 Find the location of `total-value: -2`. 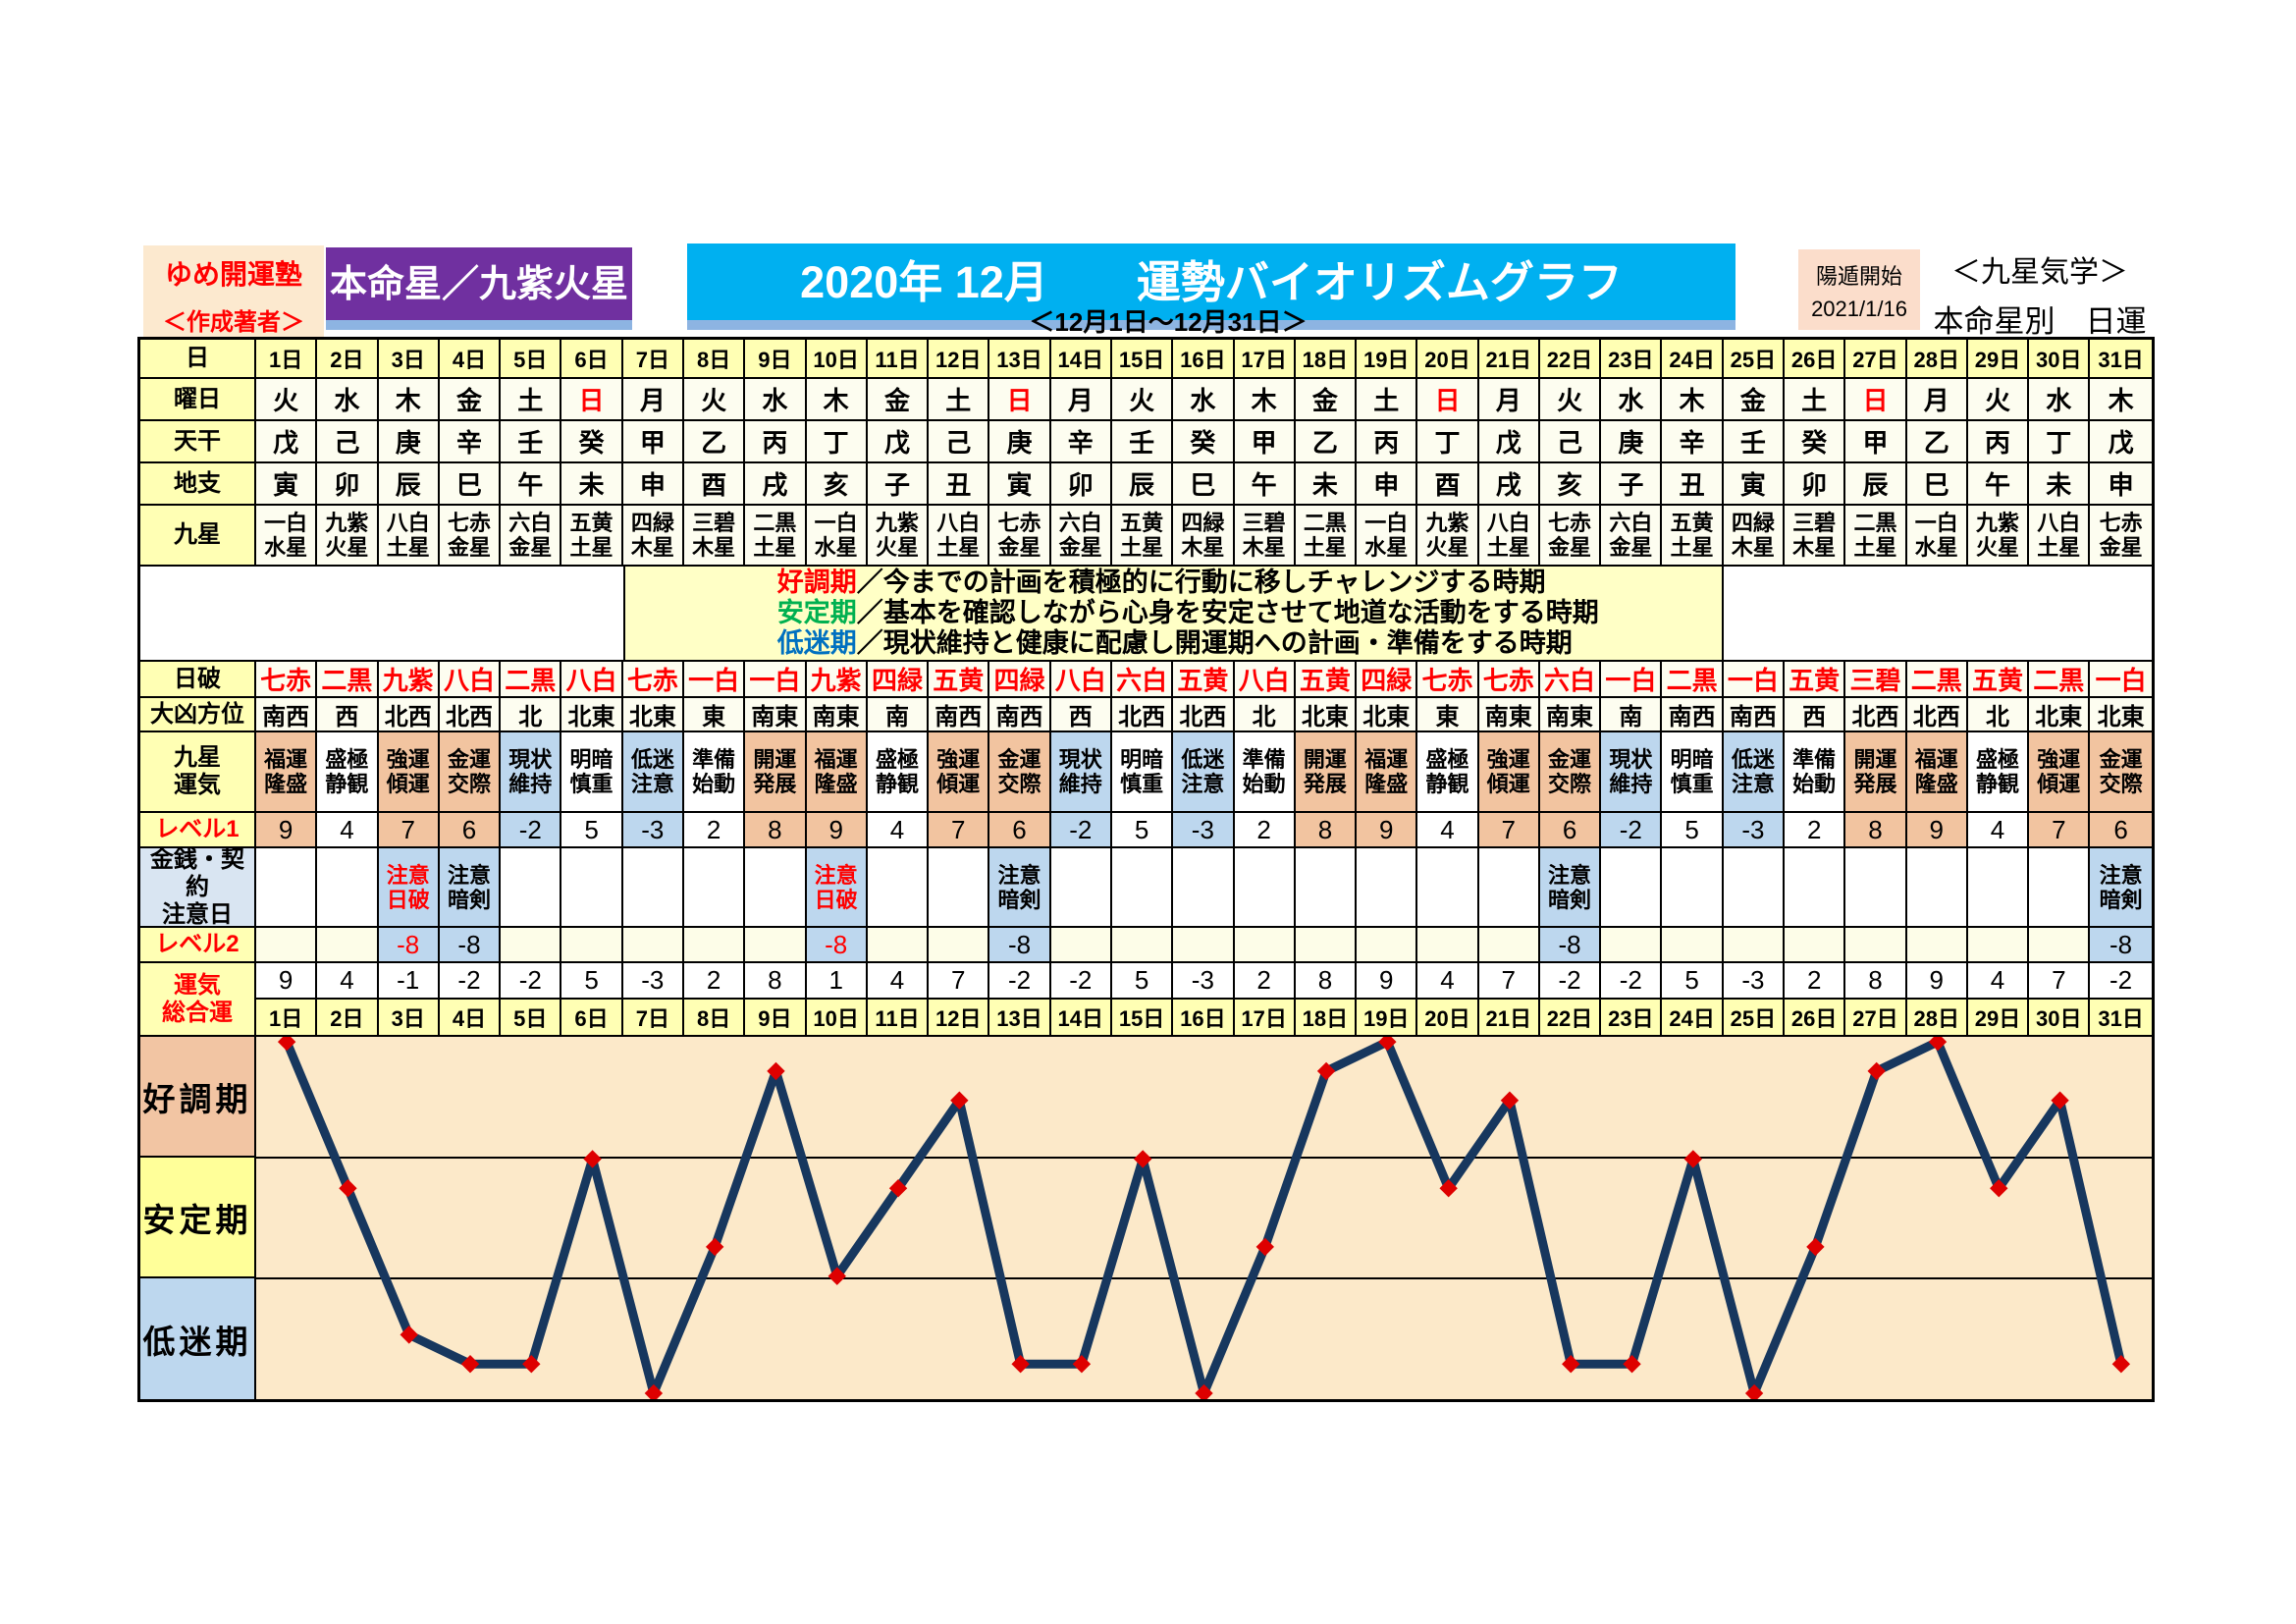

total-value: -2 is located at coordinates (1020, 981).